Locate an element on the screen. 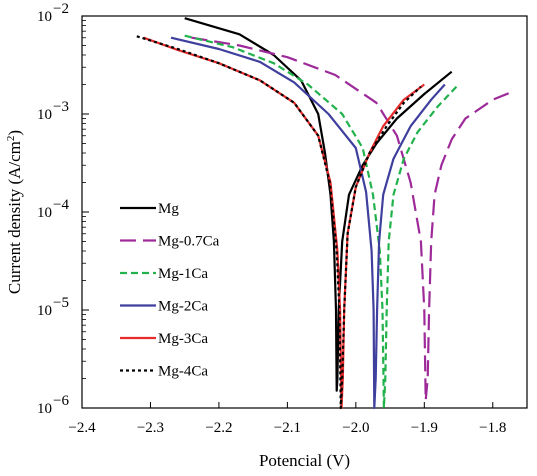 The image size is (537, 476). x-axis: −2.4 −2.3 −2.2 −2.1 −2.0 −1.9 −1.8 is located at coordinates (287, 419).